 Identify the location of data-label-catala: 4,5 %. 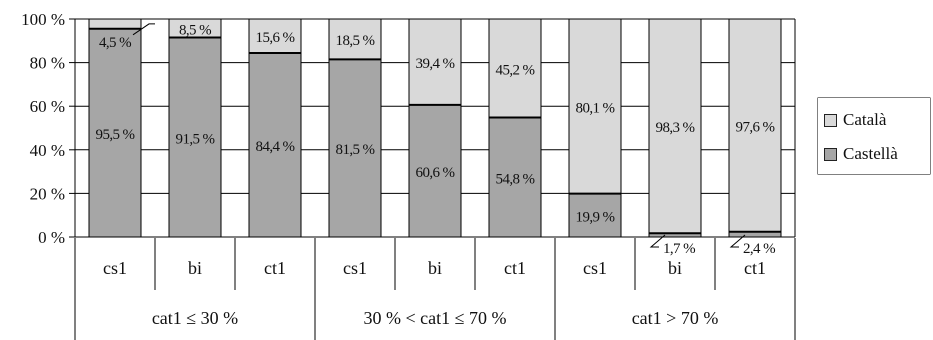
(115, 43).